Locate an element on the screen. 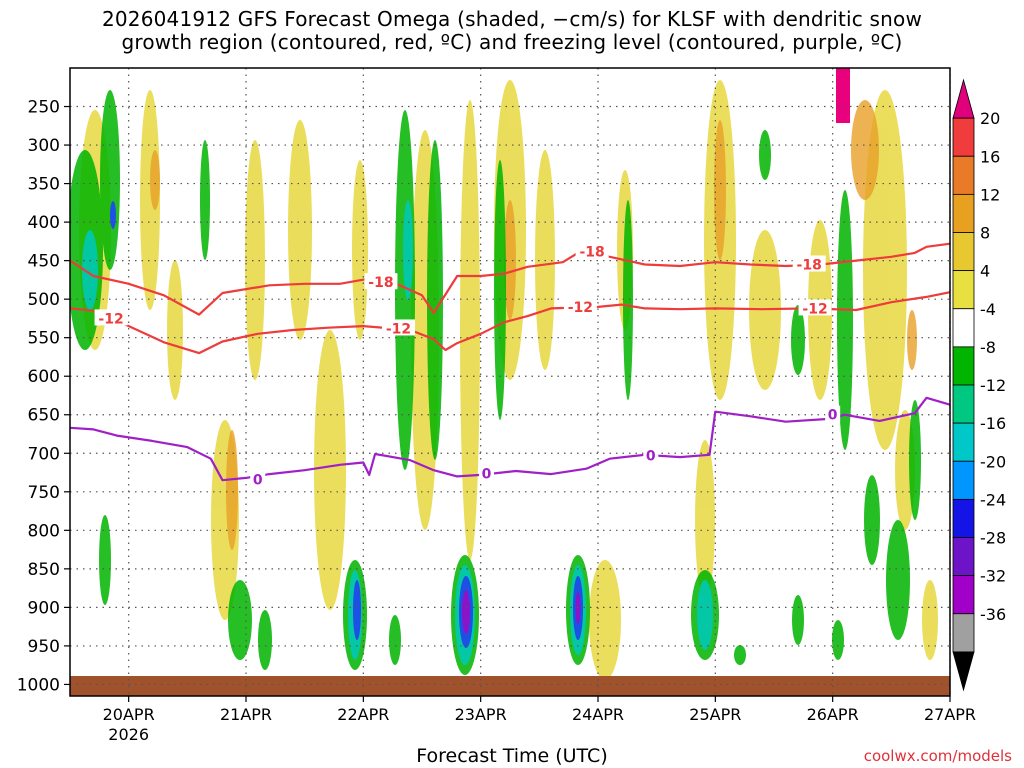  y-tick-label: 400 is located at coordinates (44, 223).